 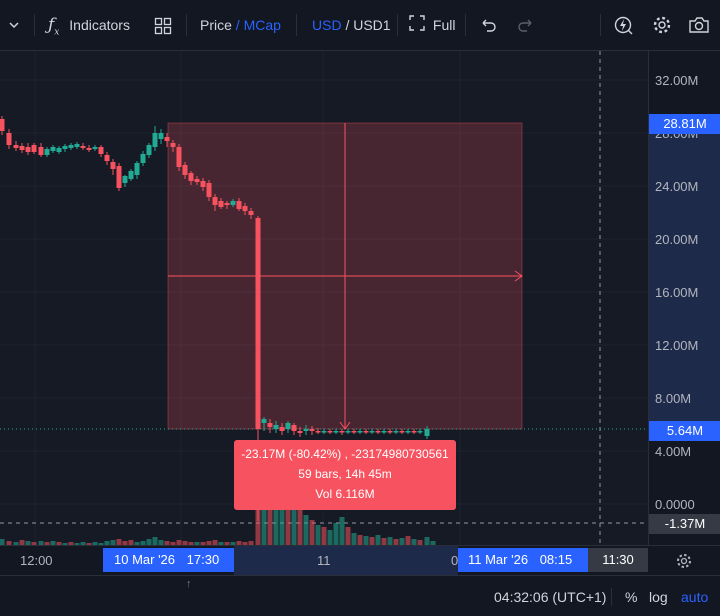 What do you see at coordinates (673, 451) in the screenshot?
I see `price-label: 4.00M` at bounding box center [673, 451].